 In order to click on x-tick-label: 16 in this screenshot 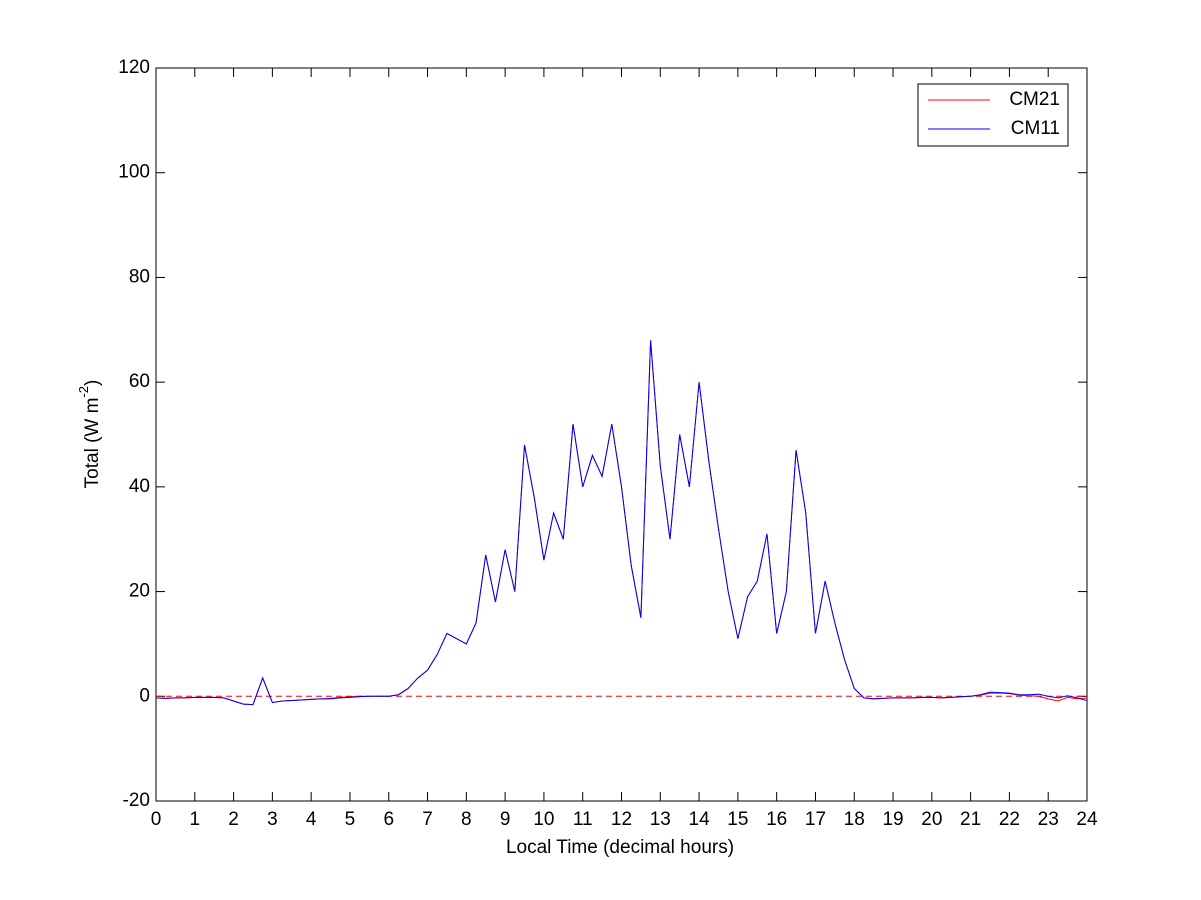, I will do `click(776, 819)`.